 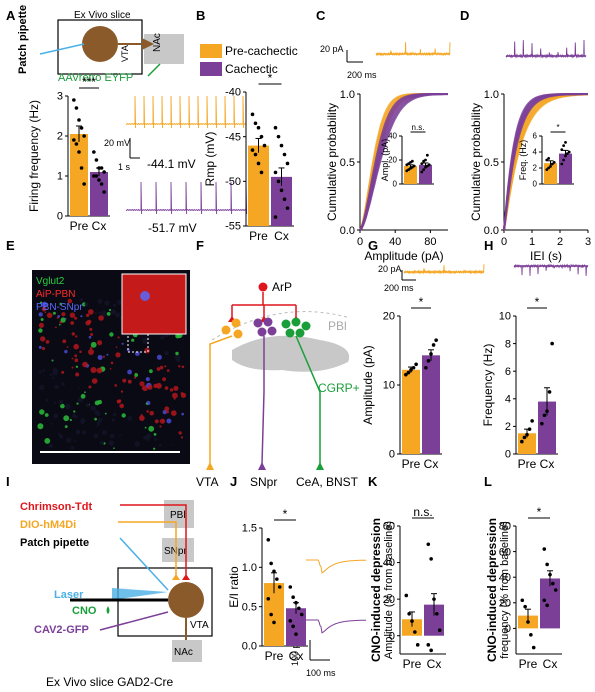 I want to click on scale-t-label: 1 s, so click(x=124, y=167).